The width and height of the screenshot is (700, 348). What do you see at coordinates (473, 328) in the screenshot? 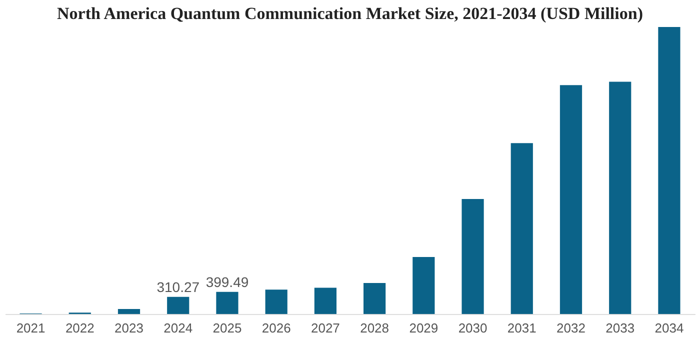
I see `x-tick-label: 2030` at bounding box center [473, 328].